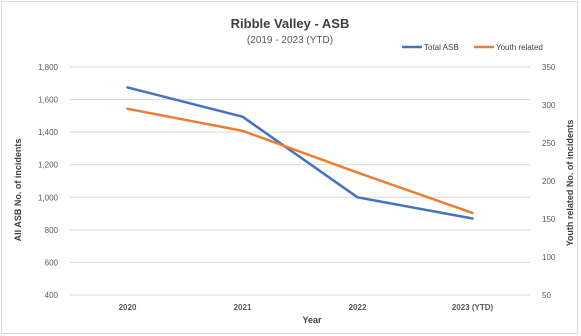 The width and height of the screenshot is (581, 336). Describe the element at coordinates (48, 181) in the screenshot. I see `left-axis-ticks: 400 600 800 1,000 1,200 1,400 1,600 1,800` at that location.